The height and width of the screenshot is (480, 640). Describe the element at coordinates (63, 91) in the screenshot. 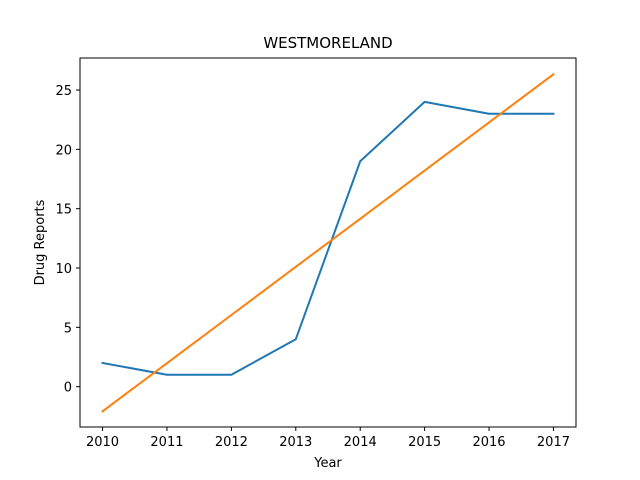

I see `y-tick-label: 25` at that location.